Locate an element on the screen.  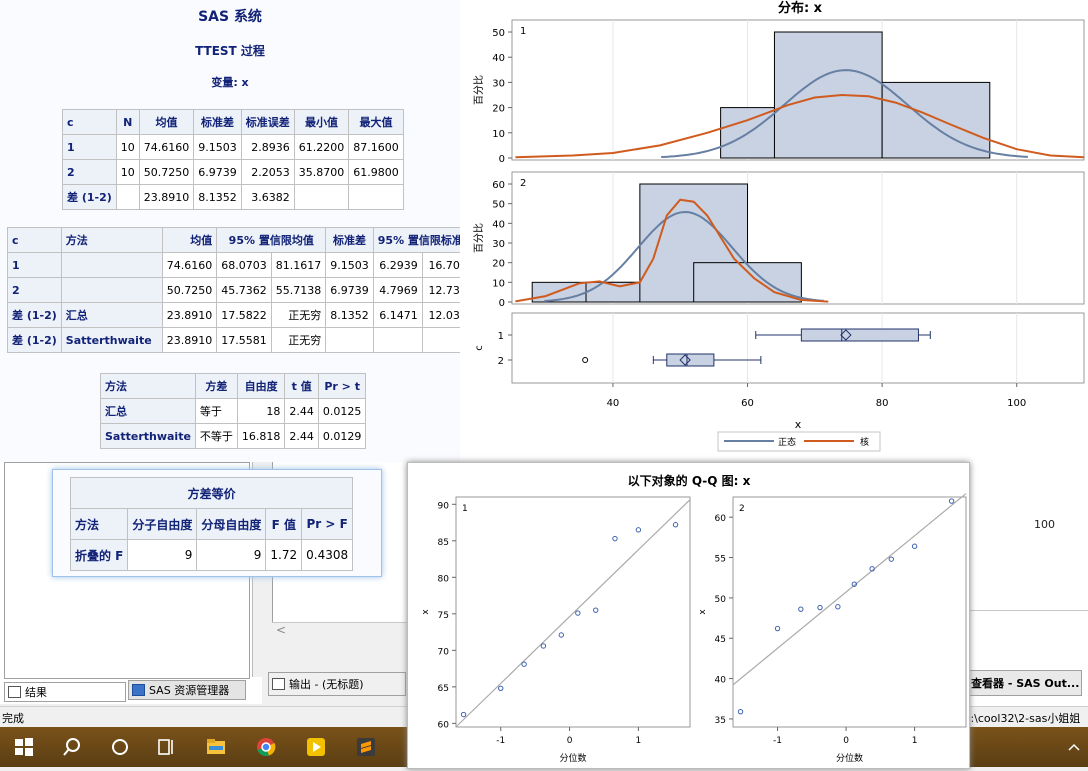
table-cell: 正无穷 is located at coordinates (298, 340).